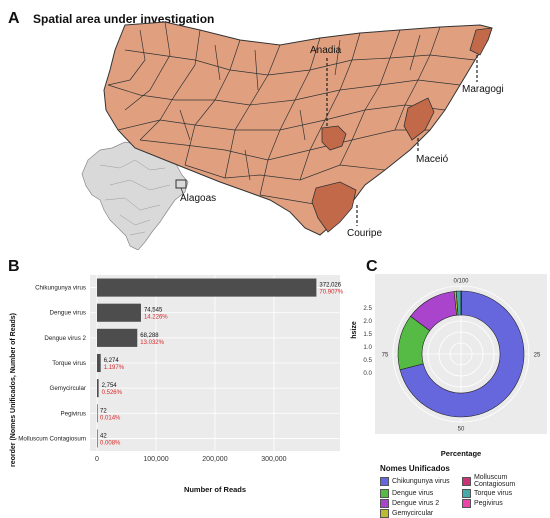  I want to click on maceio-area, so click(419, 119).